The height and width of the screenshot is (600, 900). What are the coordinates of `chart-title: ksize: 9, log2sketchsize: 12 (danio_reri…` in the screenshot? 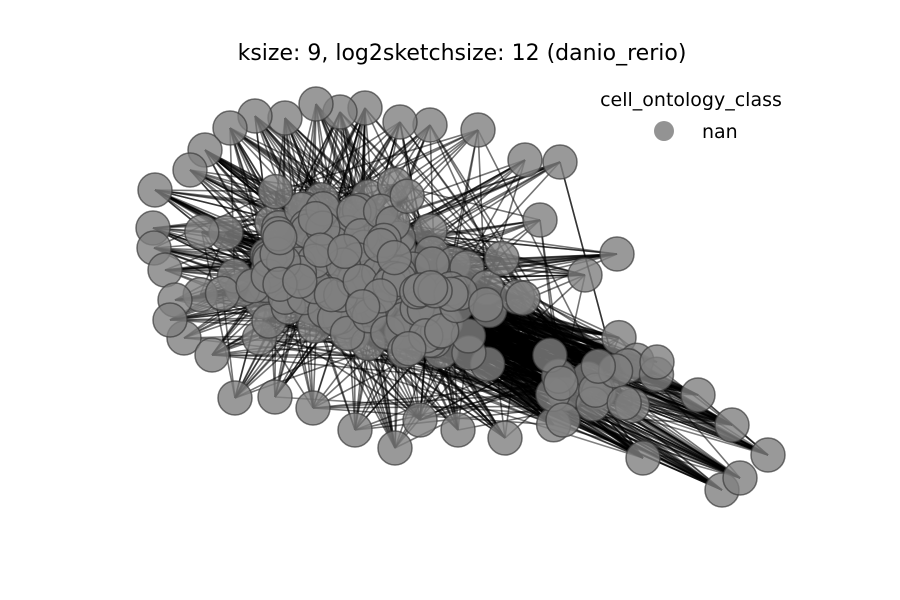 It's located at (462, 53).